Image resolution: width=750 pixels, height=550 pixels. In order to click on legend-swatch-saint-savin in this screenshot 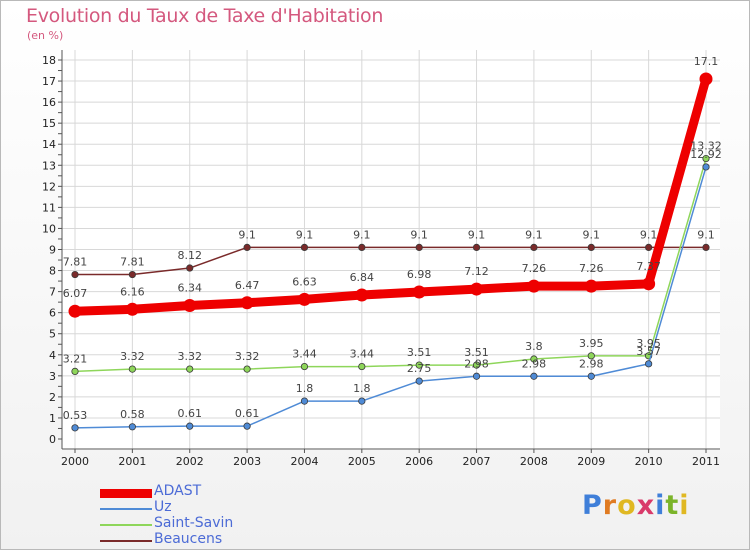, I will do `click(126, 525)`.